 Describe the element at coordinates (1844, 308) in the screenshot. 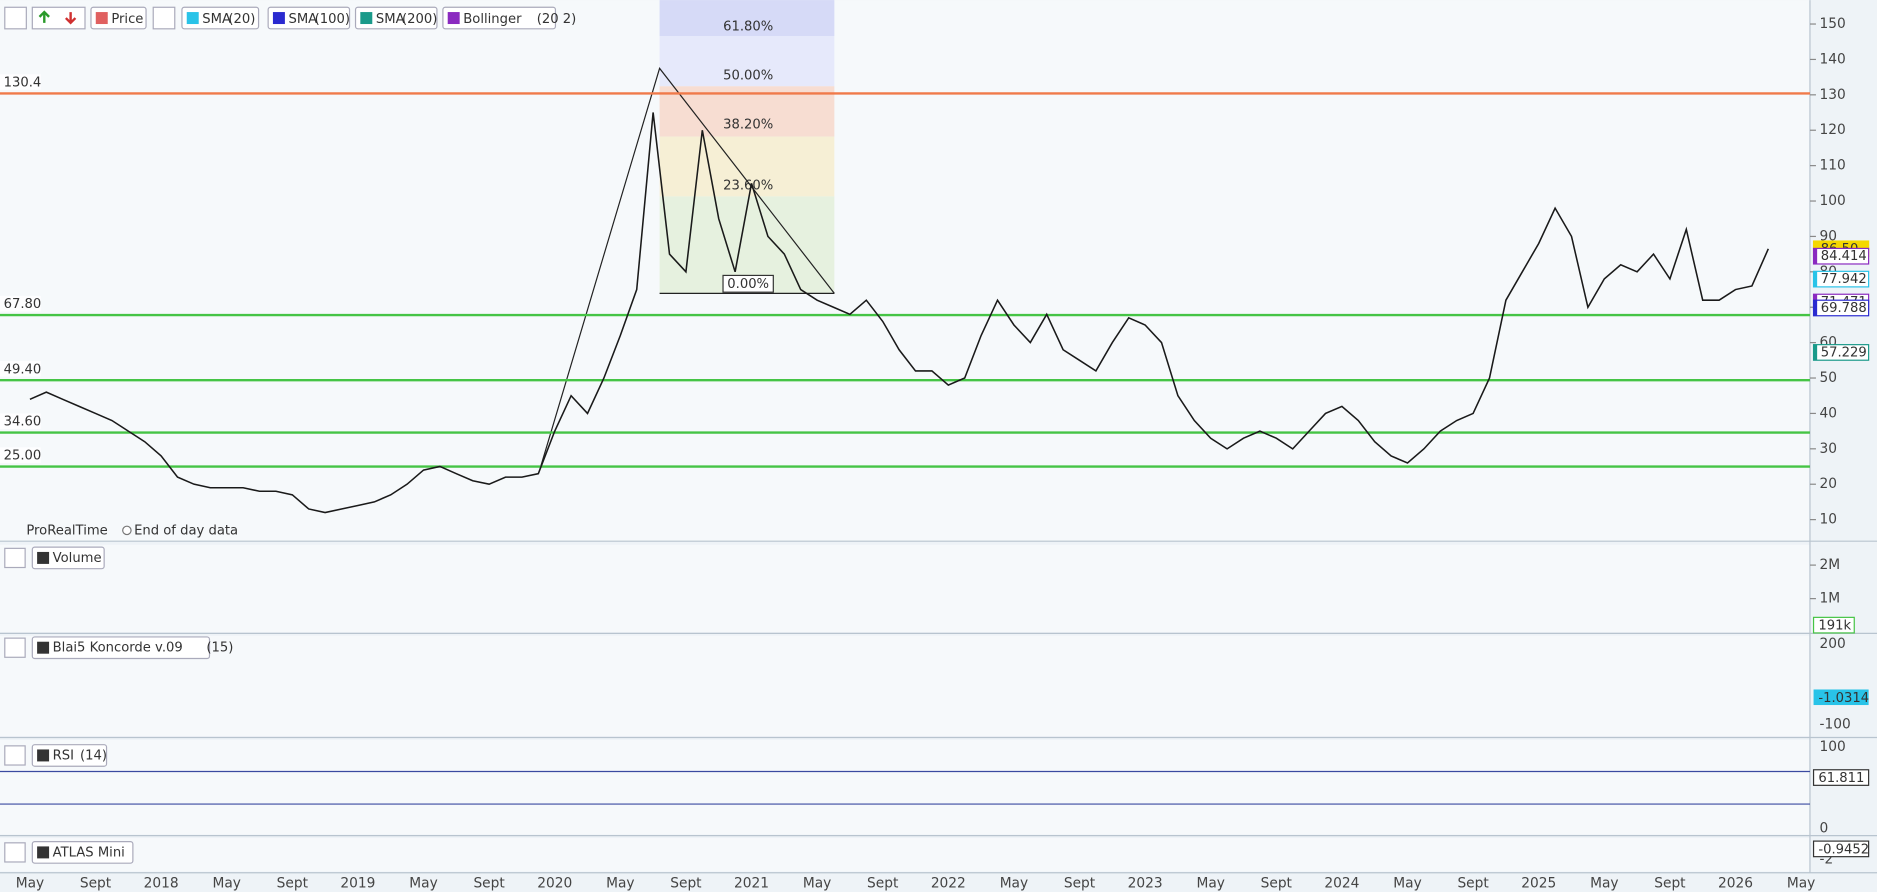

I see `last-value-label: 69.788` at that location.